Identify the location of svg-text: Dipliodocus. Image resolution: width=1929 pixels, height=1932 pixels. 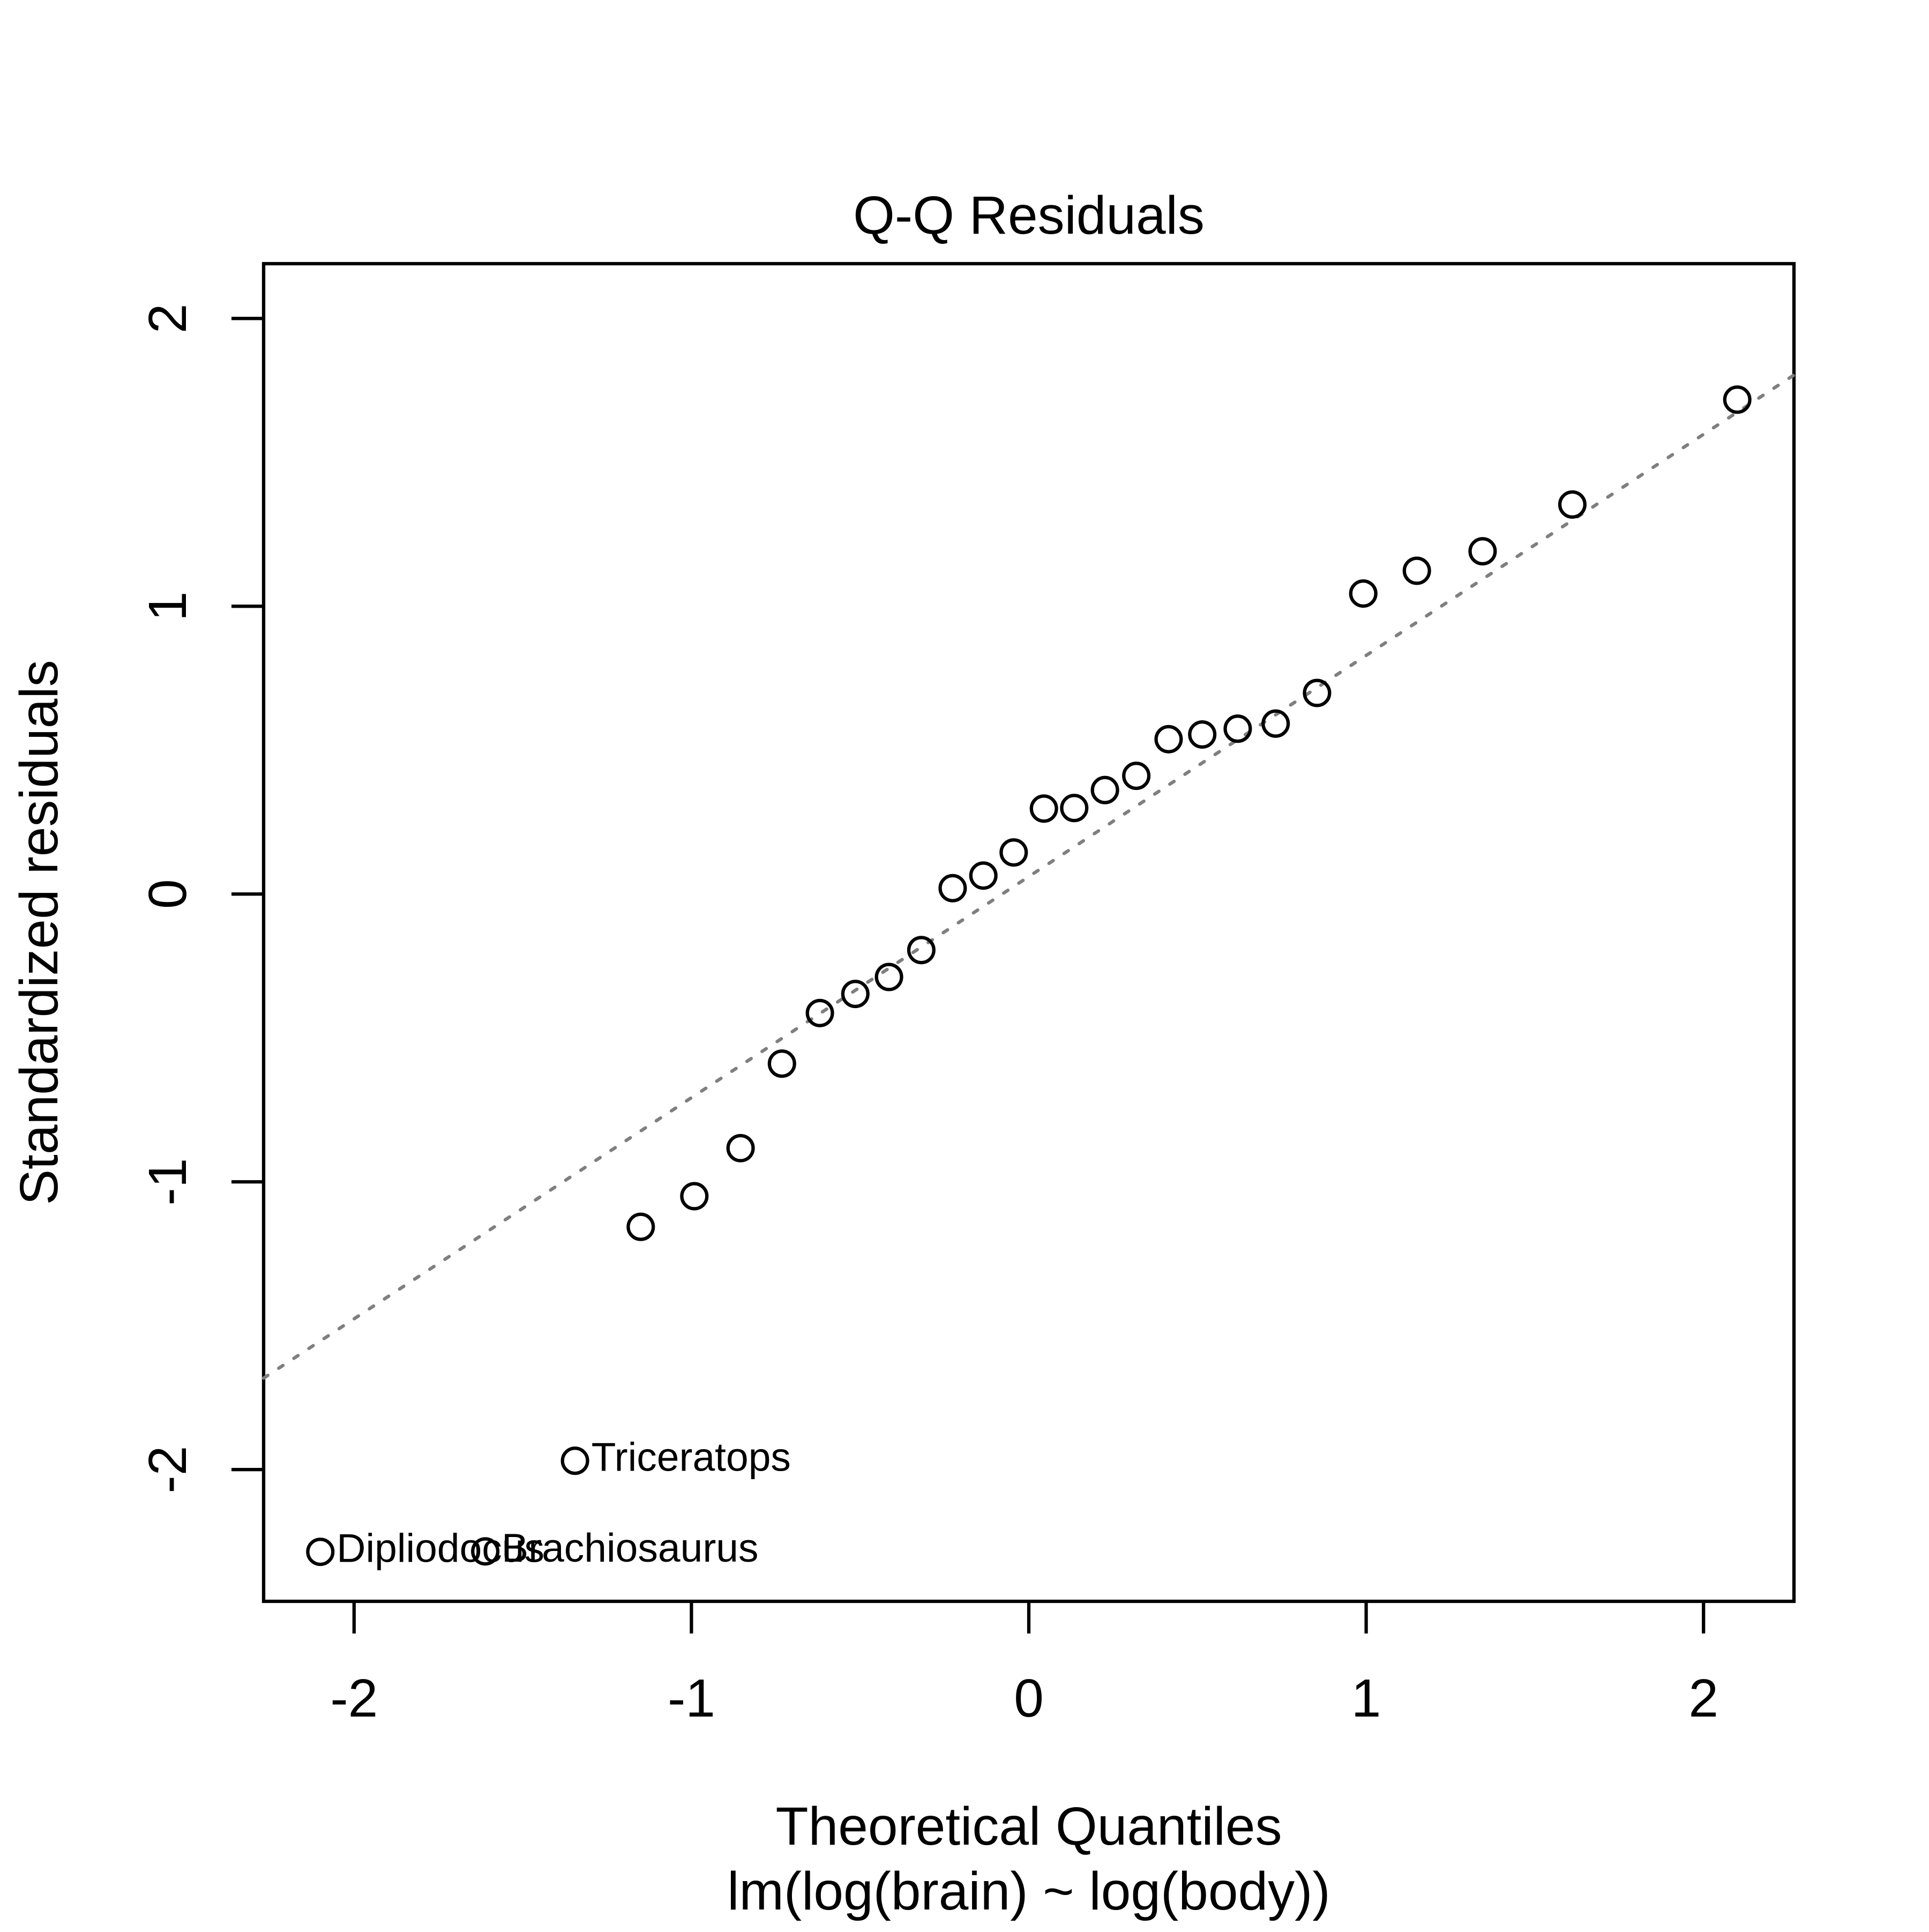
(440, 1548).